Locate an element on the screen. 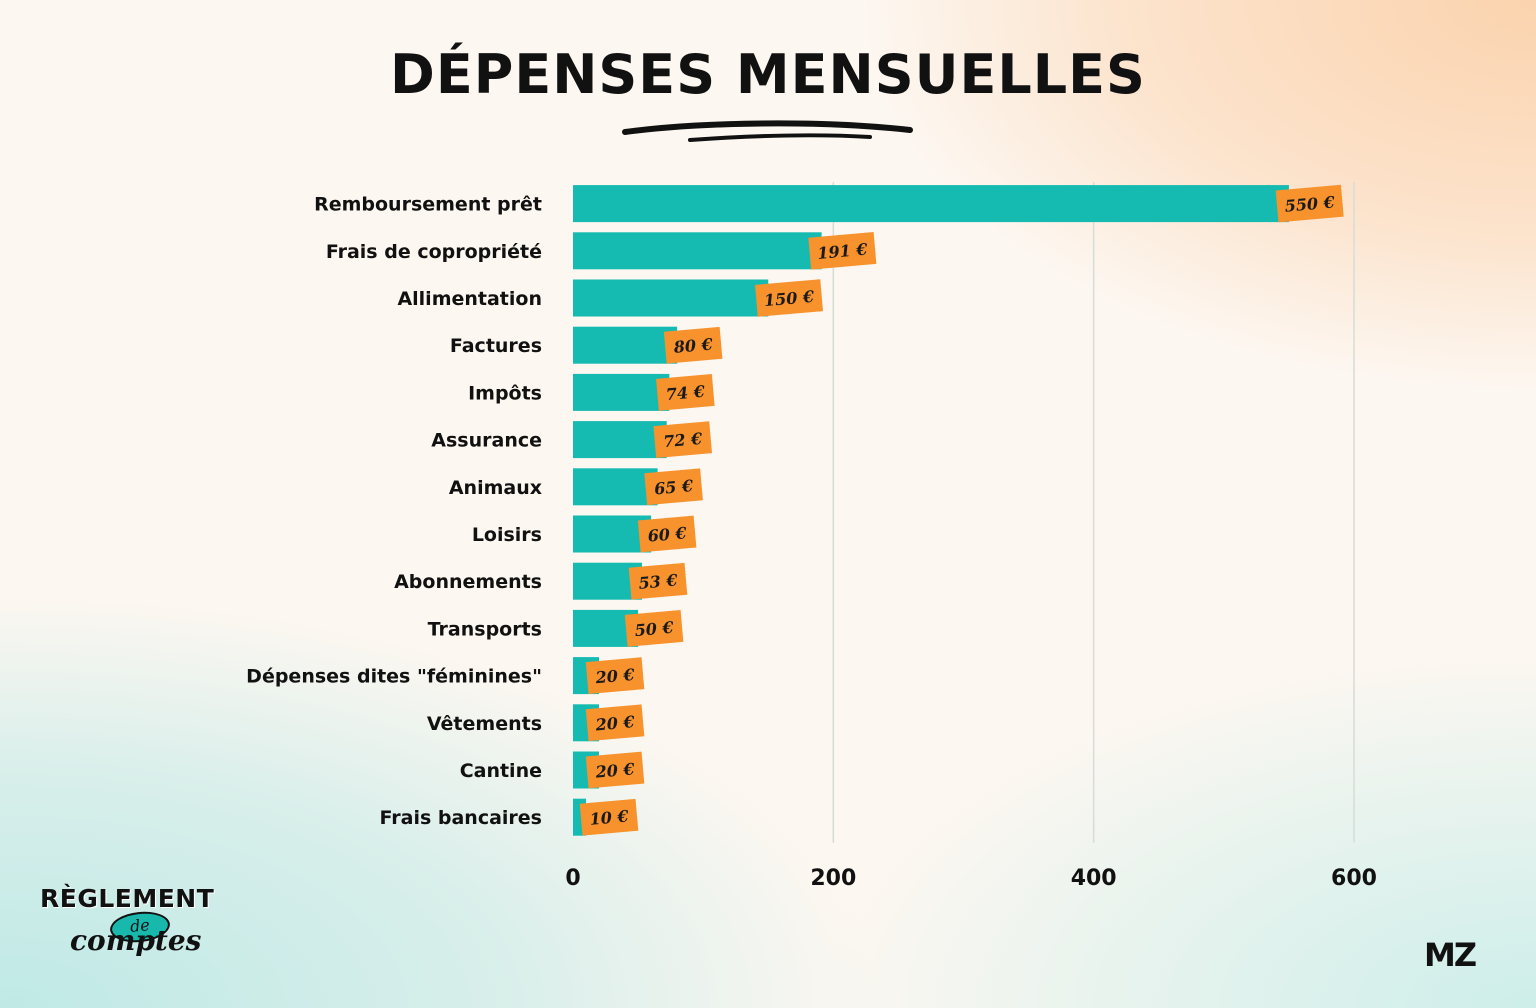  category-label: Frais bancaires is located at coordinates (460, 818).